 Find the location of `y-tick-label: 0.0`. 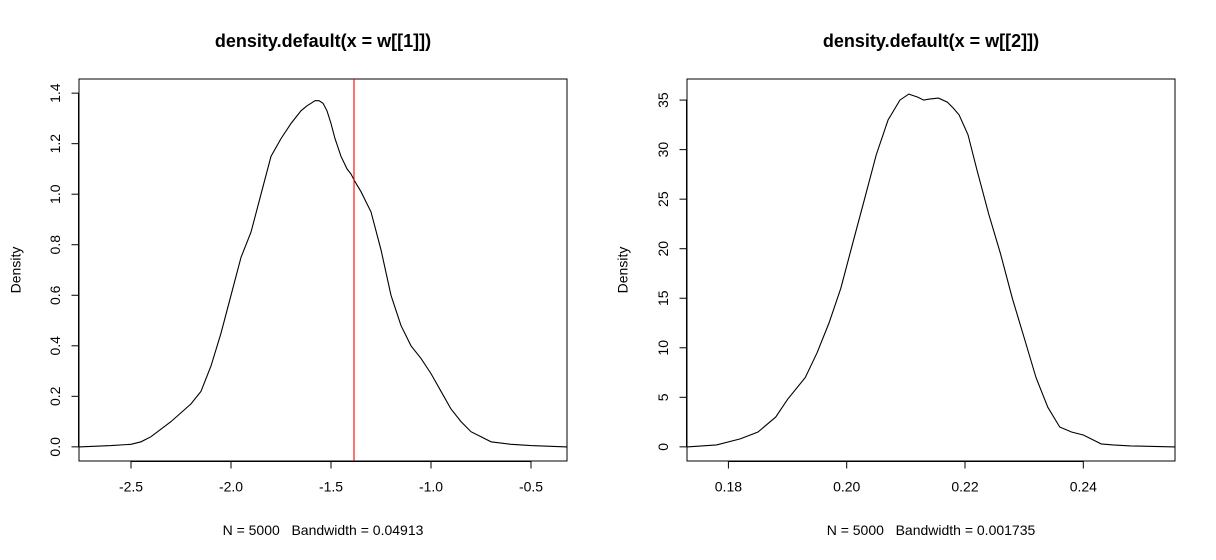

y-tick-label: 0.0 is located at coordinates (55, 447).